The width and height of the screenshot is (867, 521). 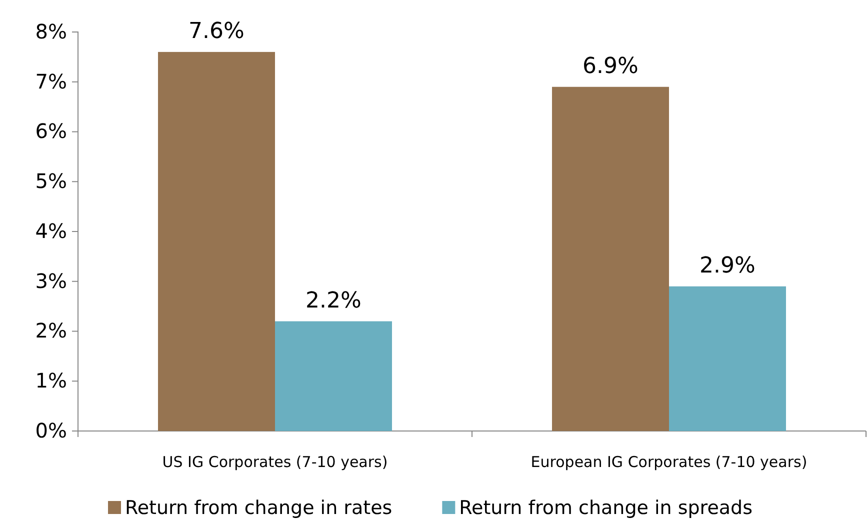 What do you see at coordinates (51, 131) in the screenshot?
I see `y-tick-label: 6%` at bounding box center [51, 131].